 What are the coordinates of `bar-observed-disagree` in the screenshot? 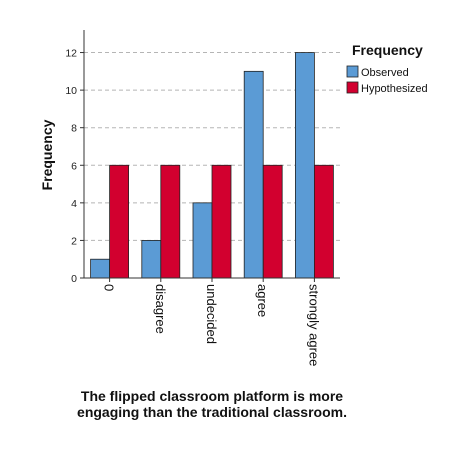 It's located at (151, 259).